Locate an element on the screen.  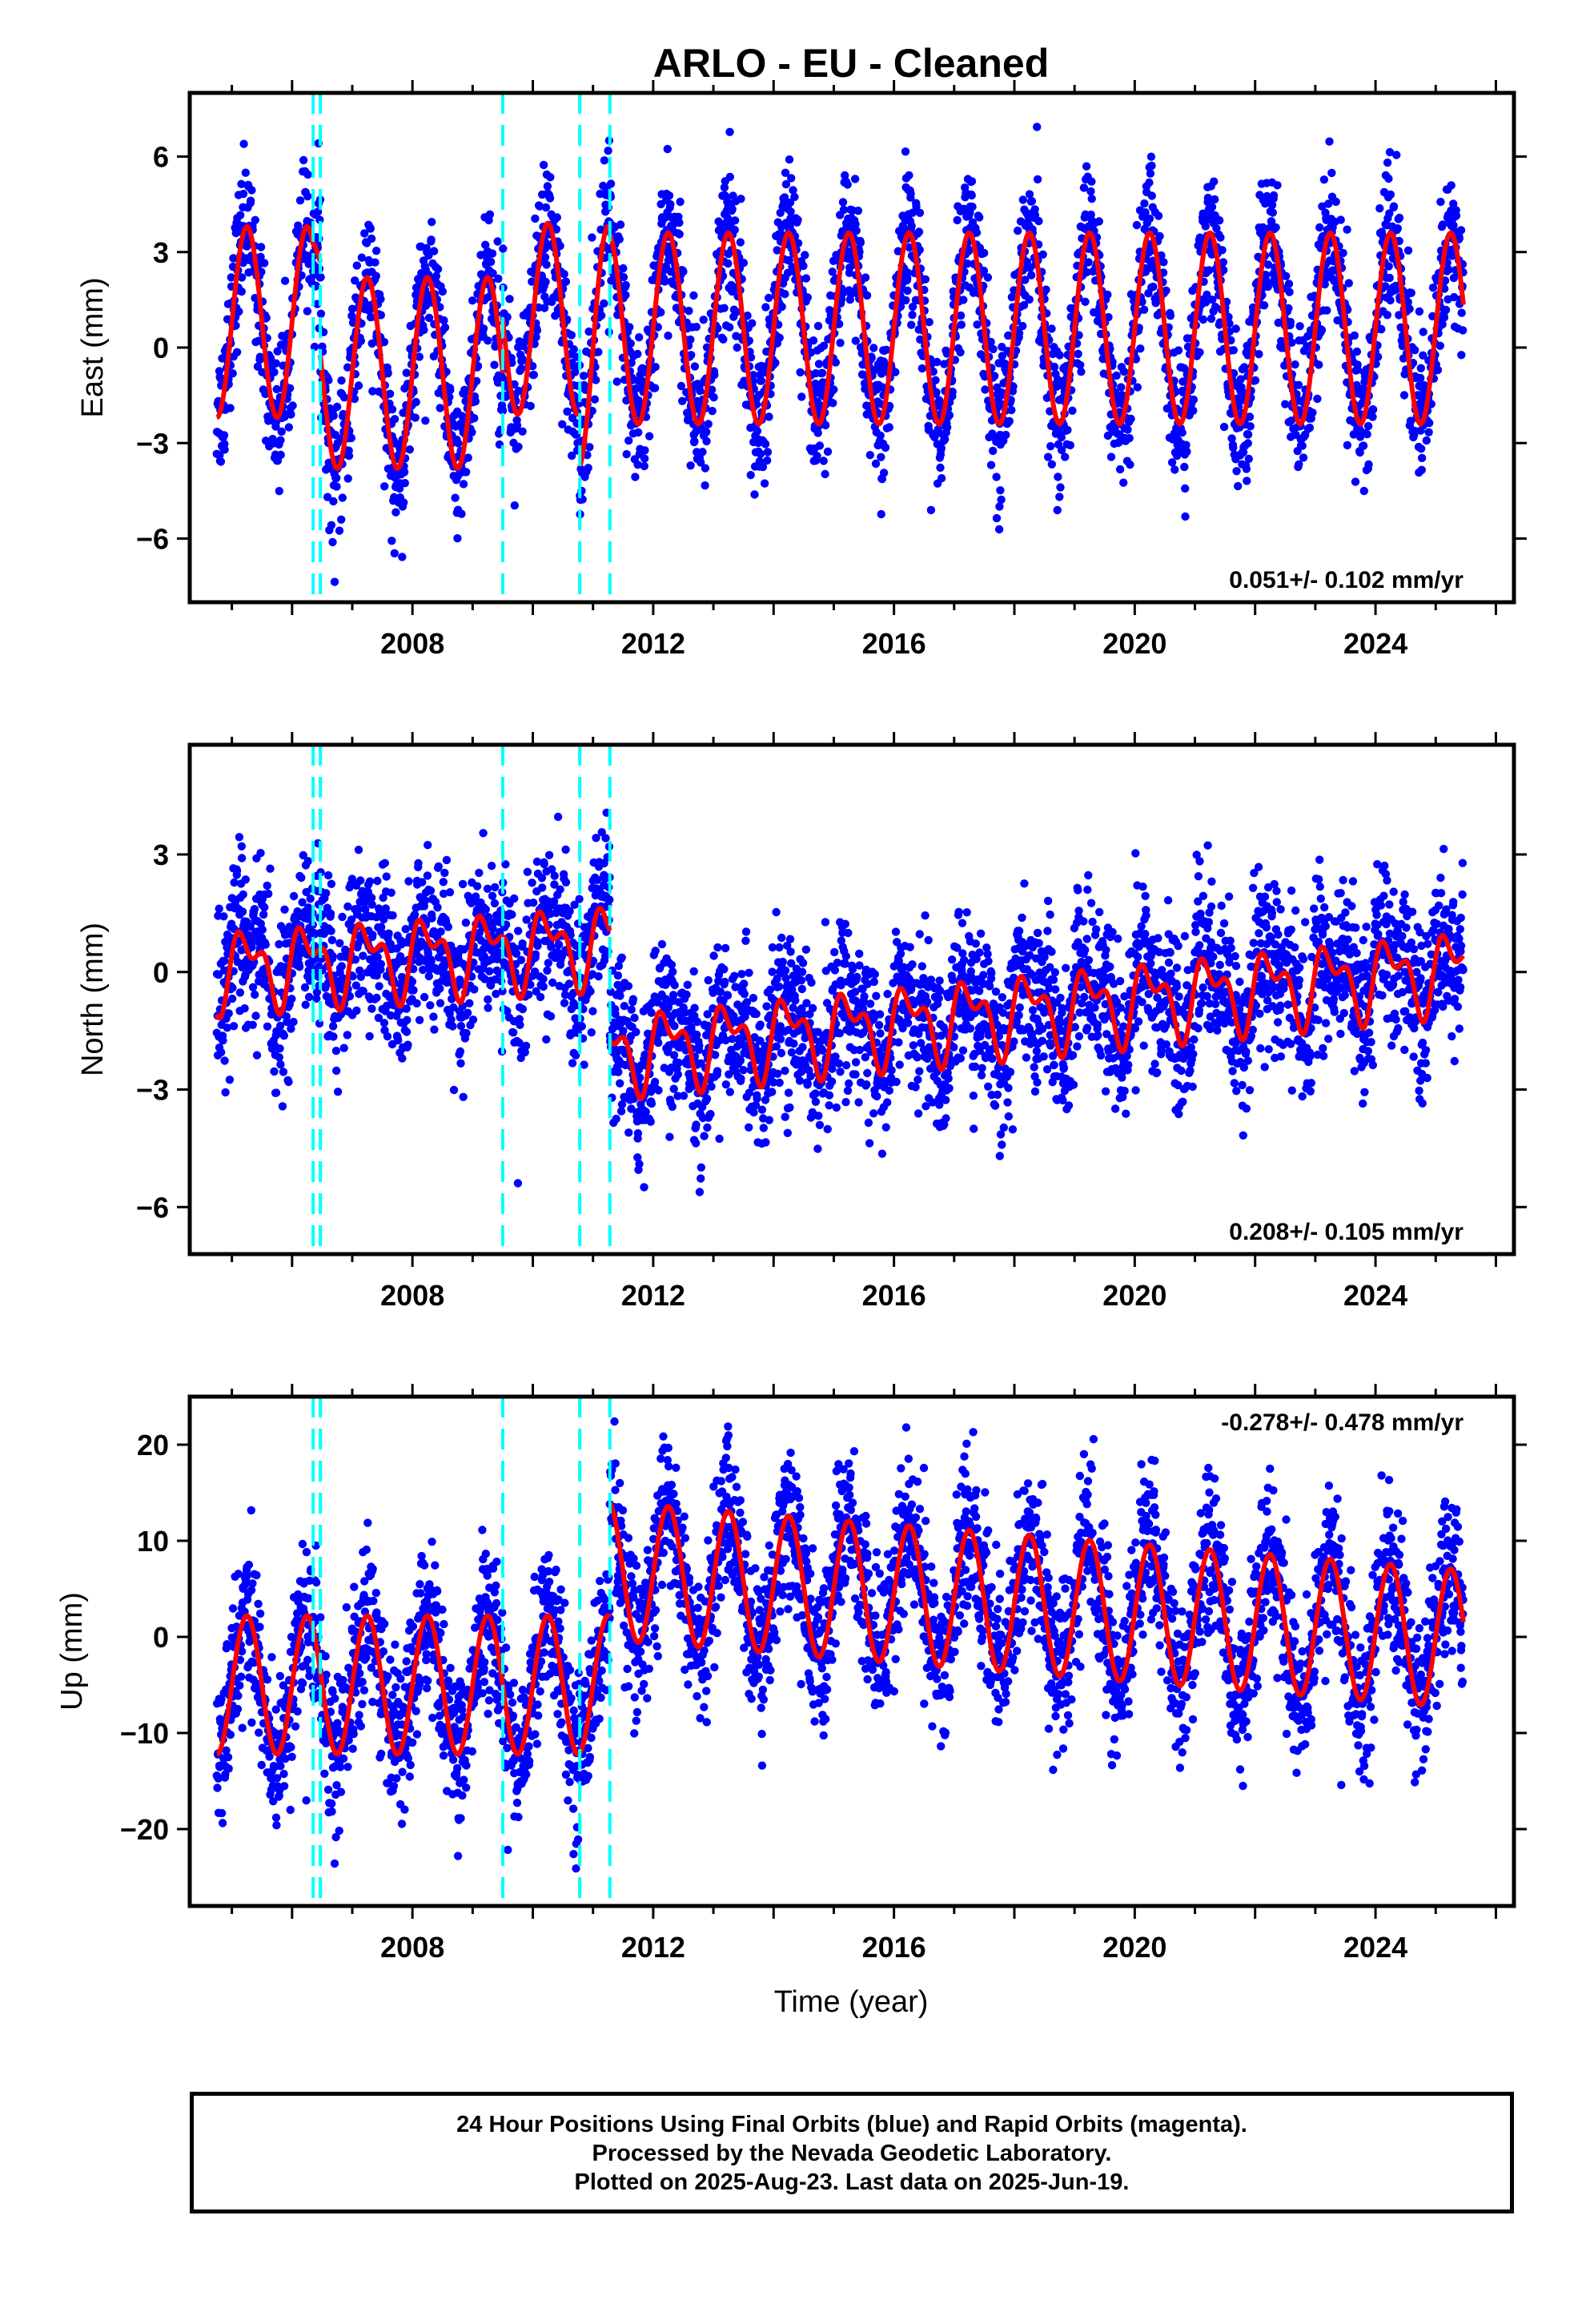
x-tick-label: 2008 is located at coordinates (412, 644).